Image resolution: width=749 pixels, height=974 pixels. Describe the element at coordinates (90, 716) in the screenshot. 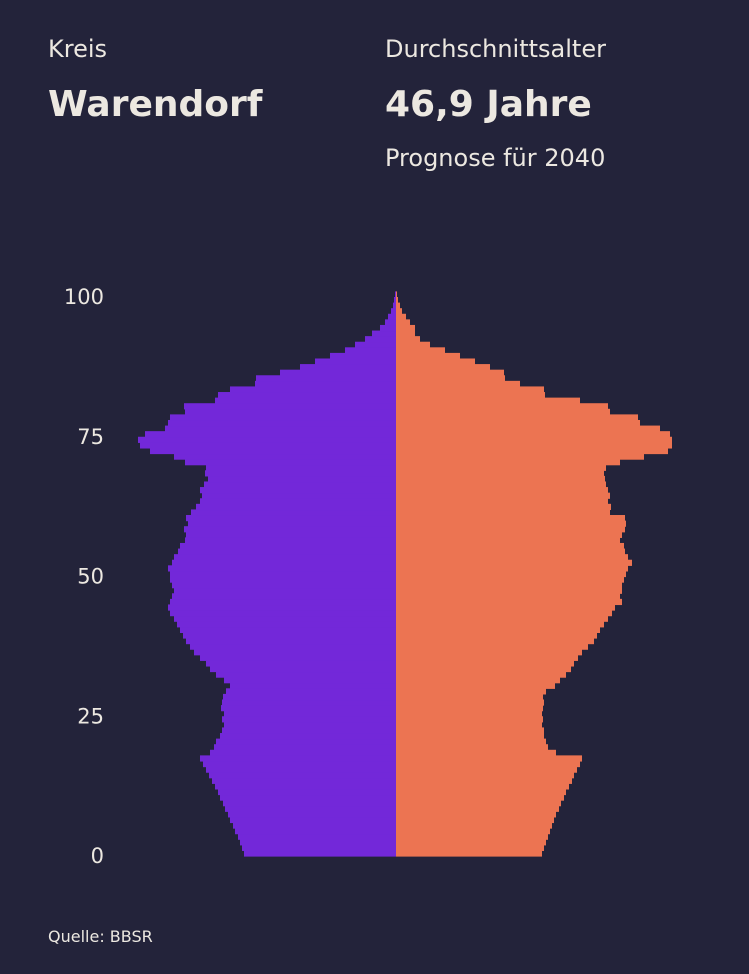

I see `y-tick-label: 25` at that location.